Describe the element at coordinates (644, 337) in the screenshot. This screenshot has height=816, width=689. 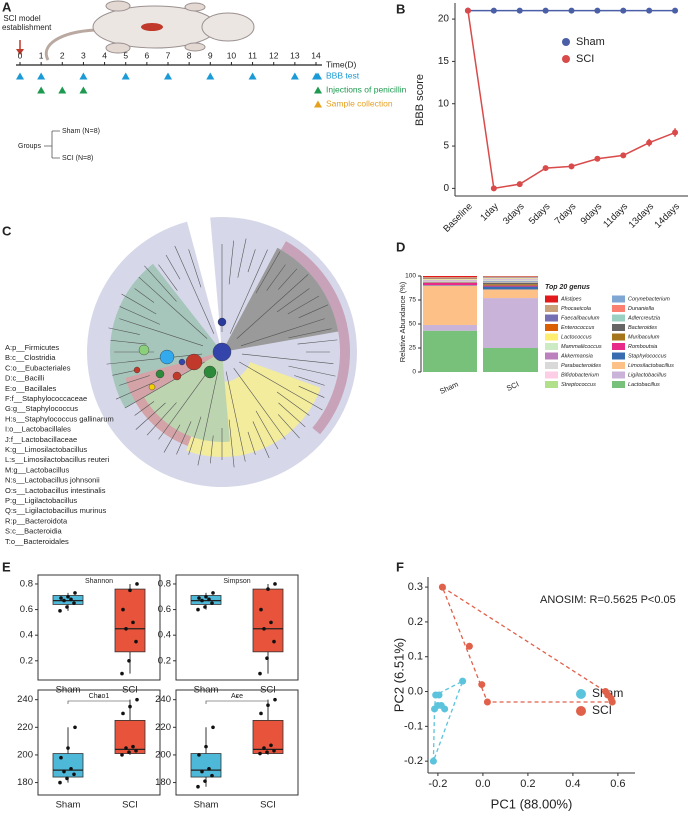
I see `legend-label: Muribaculum` at that location.